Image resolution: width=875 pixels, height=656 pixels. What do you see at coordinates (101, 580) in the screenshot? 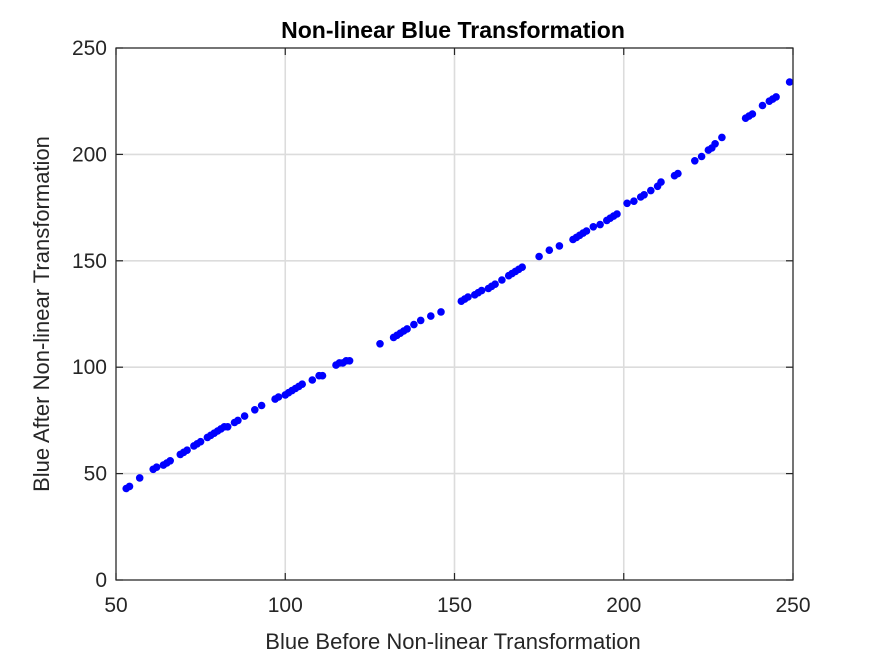
I see `y-tick-label: 0` at bounding box center [101, 580].